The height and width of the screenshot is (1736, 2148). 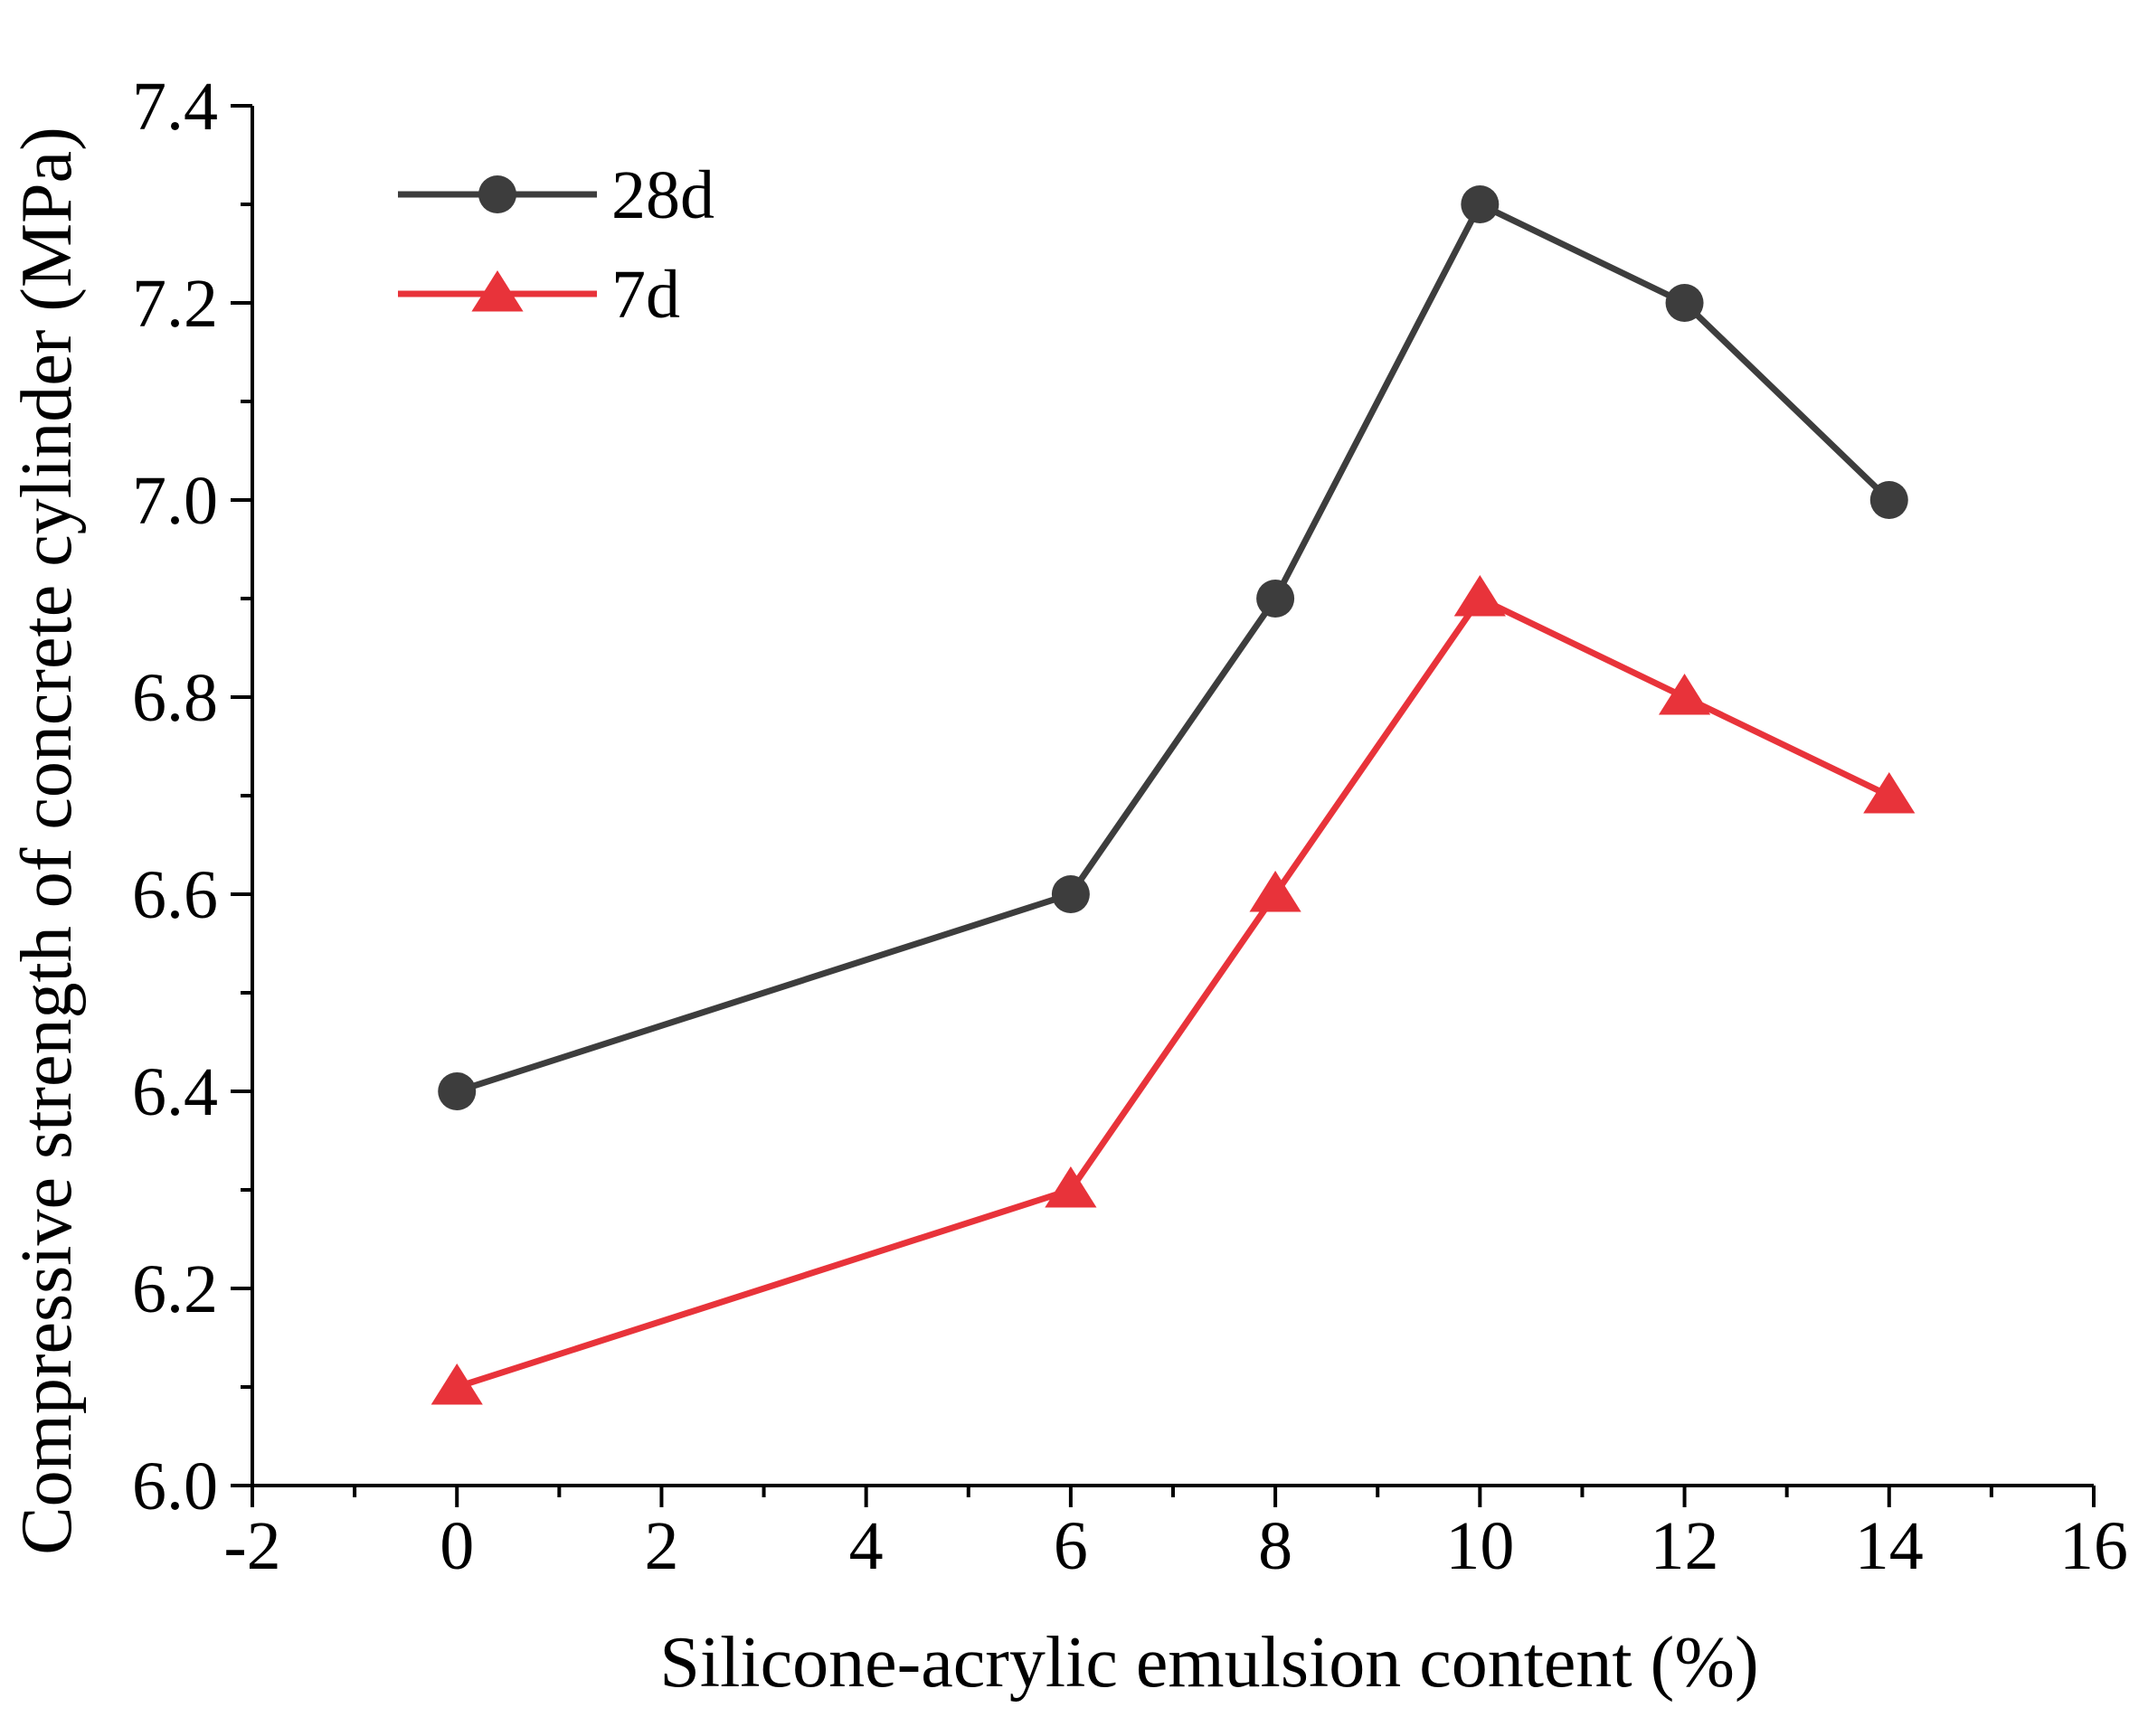 What do you see at coordinates (1208, 1663) in the screenshot?
I see `x-axis-title: Silicone-acrylic emulsion content (%)` at bounding box center [1208, 1663].